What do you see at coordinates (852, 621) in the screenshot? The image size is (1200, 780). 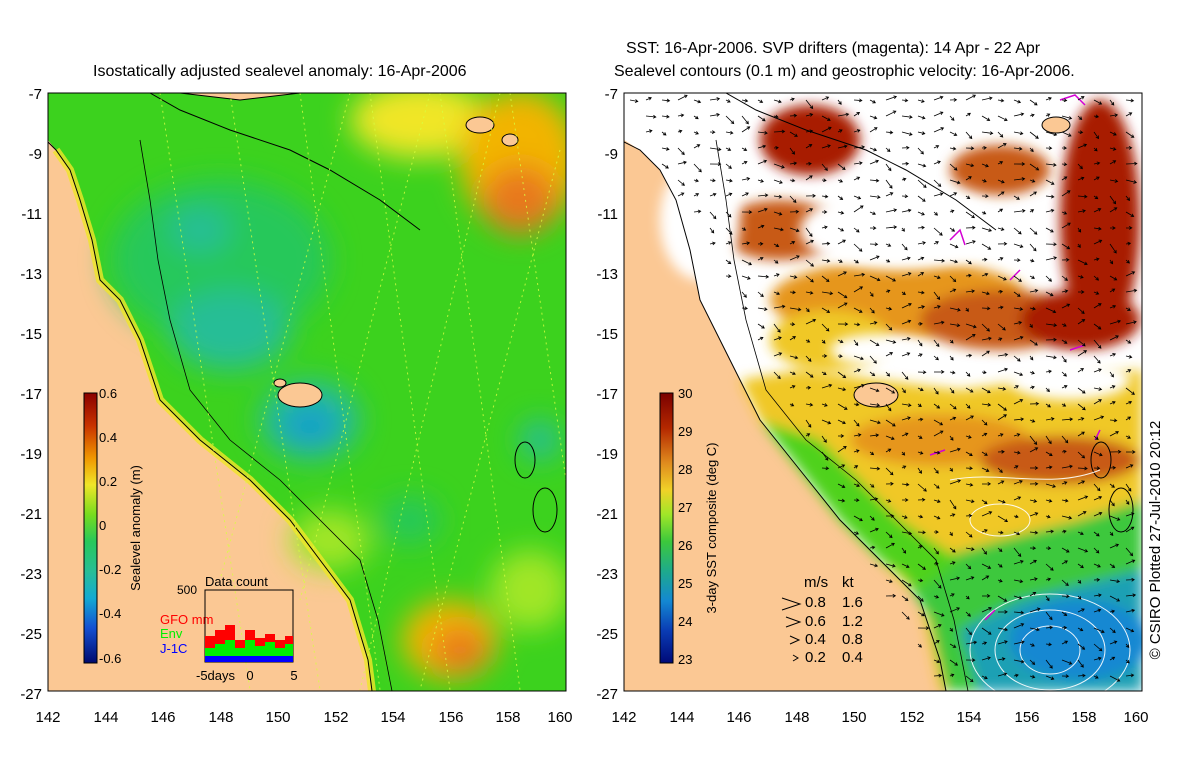 I see `velocity-kt-value: 1.2` at bounding box center [852, 621].